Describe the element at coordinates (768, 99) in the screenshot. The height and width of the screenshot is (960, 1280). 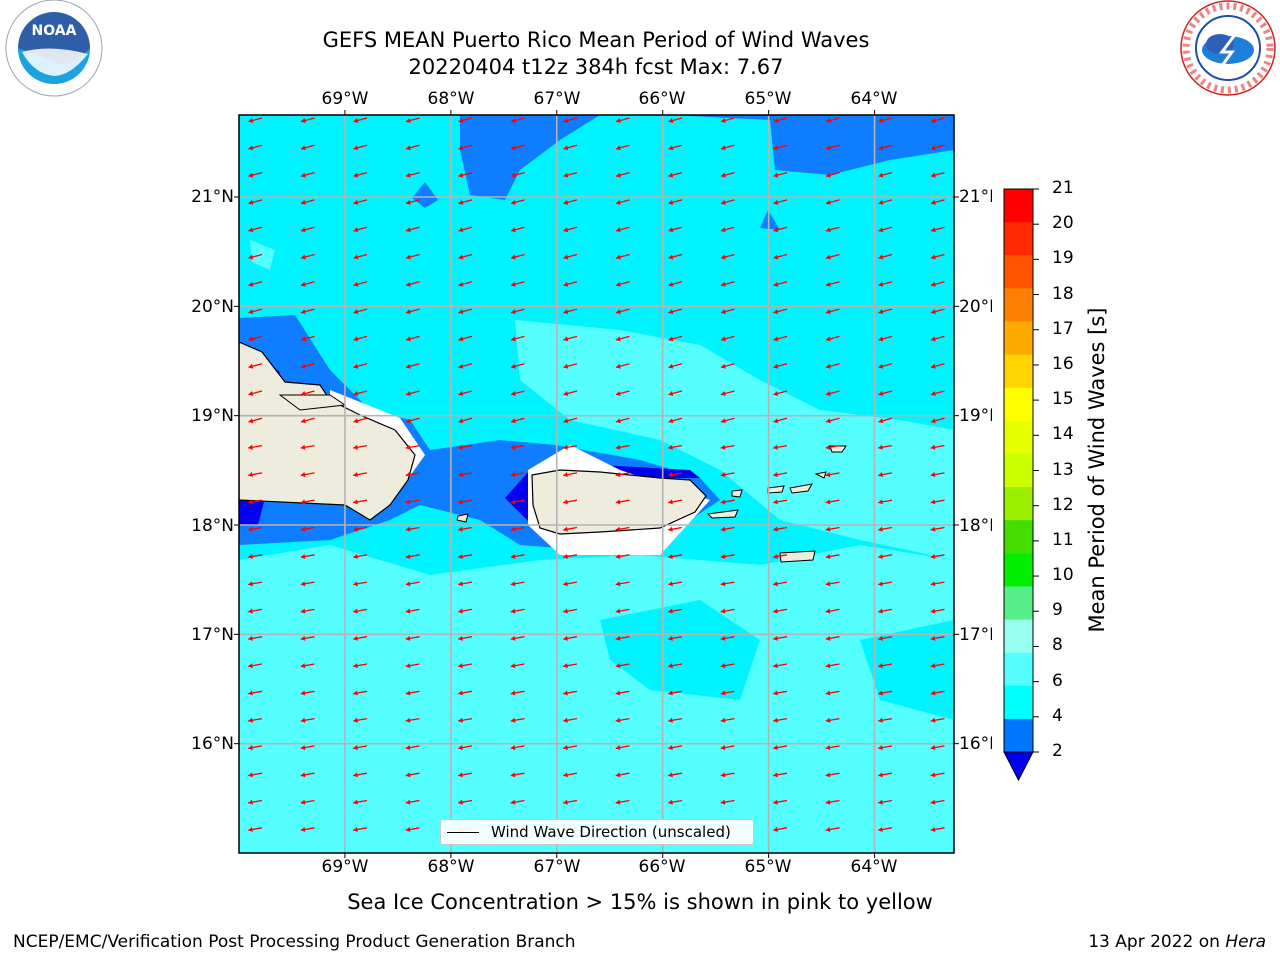
I see `lon-label-top: 65°W` at that location.